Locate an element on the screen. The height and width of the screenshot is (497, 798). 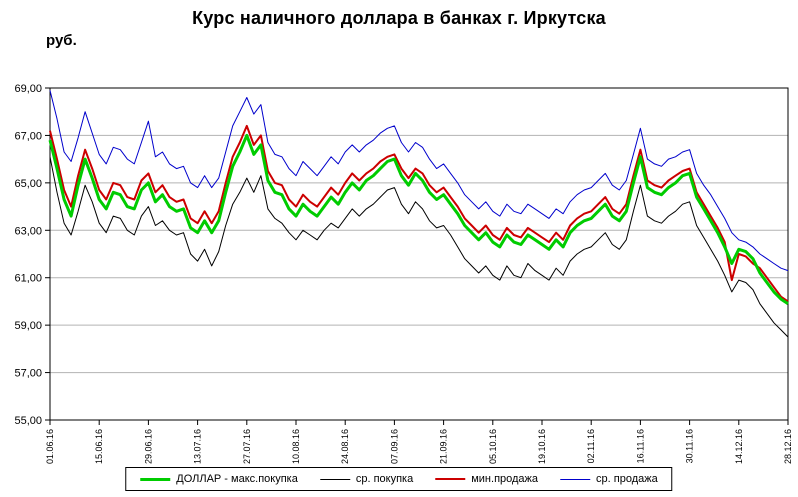
svg-text: 28.12.16 is located at coordinates (788, 446).